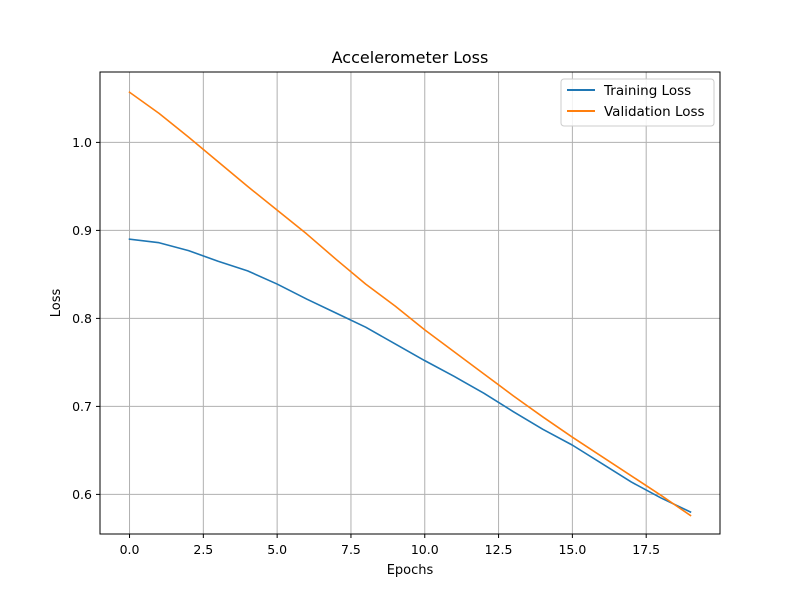 The image size is (800, 600). I want to click on x-axis-label: Epochs, so click(410, 570).